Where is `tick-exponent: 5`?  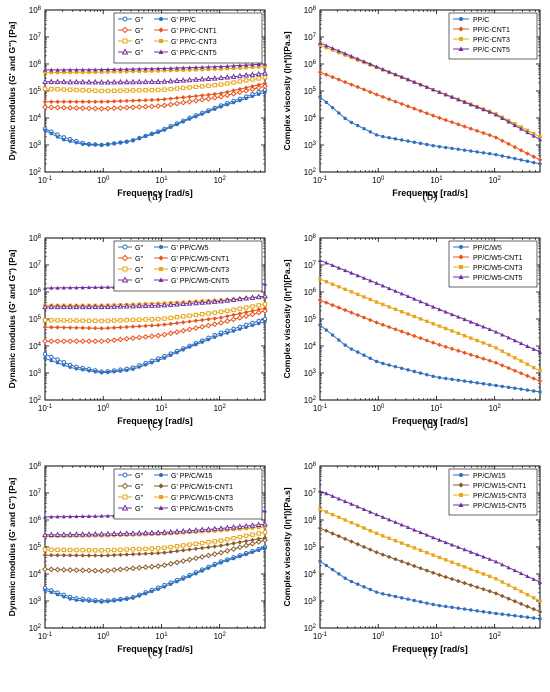 tick-exponent: 5 is located at coordinates (315, 318).